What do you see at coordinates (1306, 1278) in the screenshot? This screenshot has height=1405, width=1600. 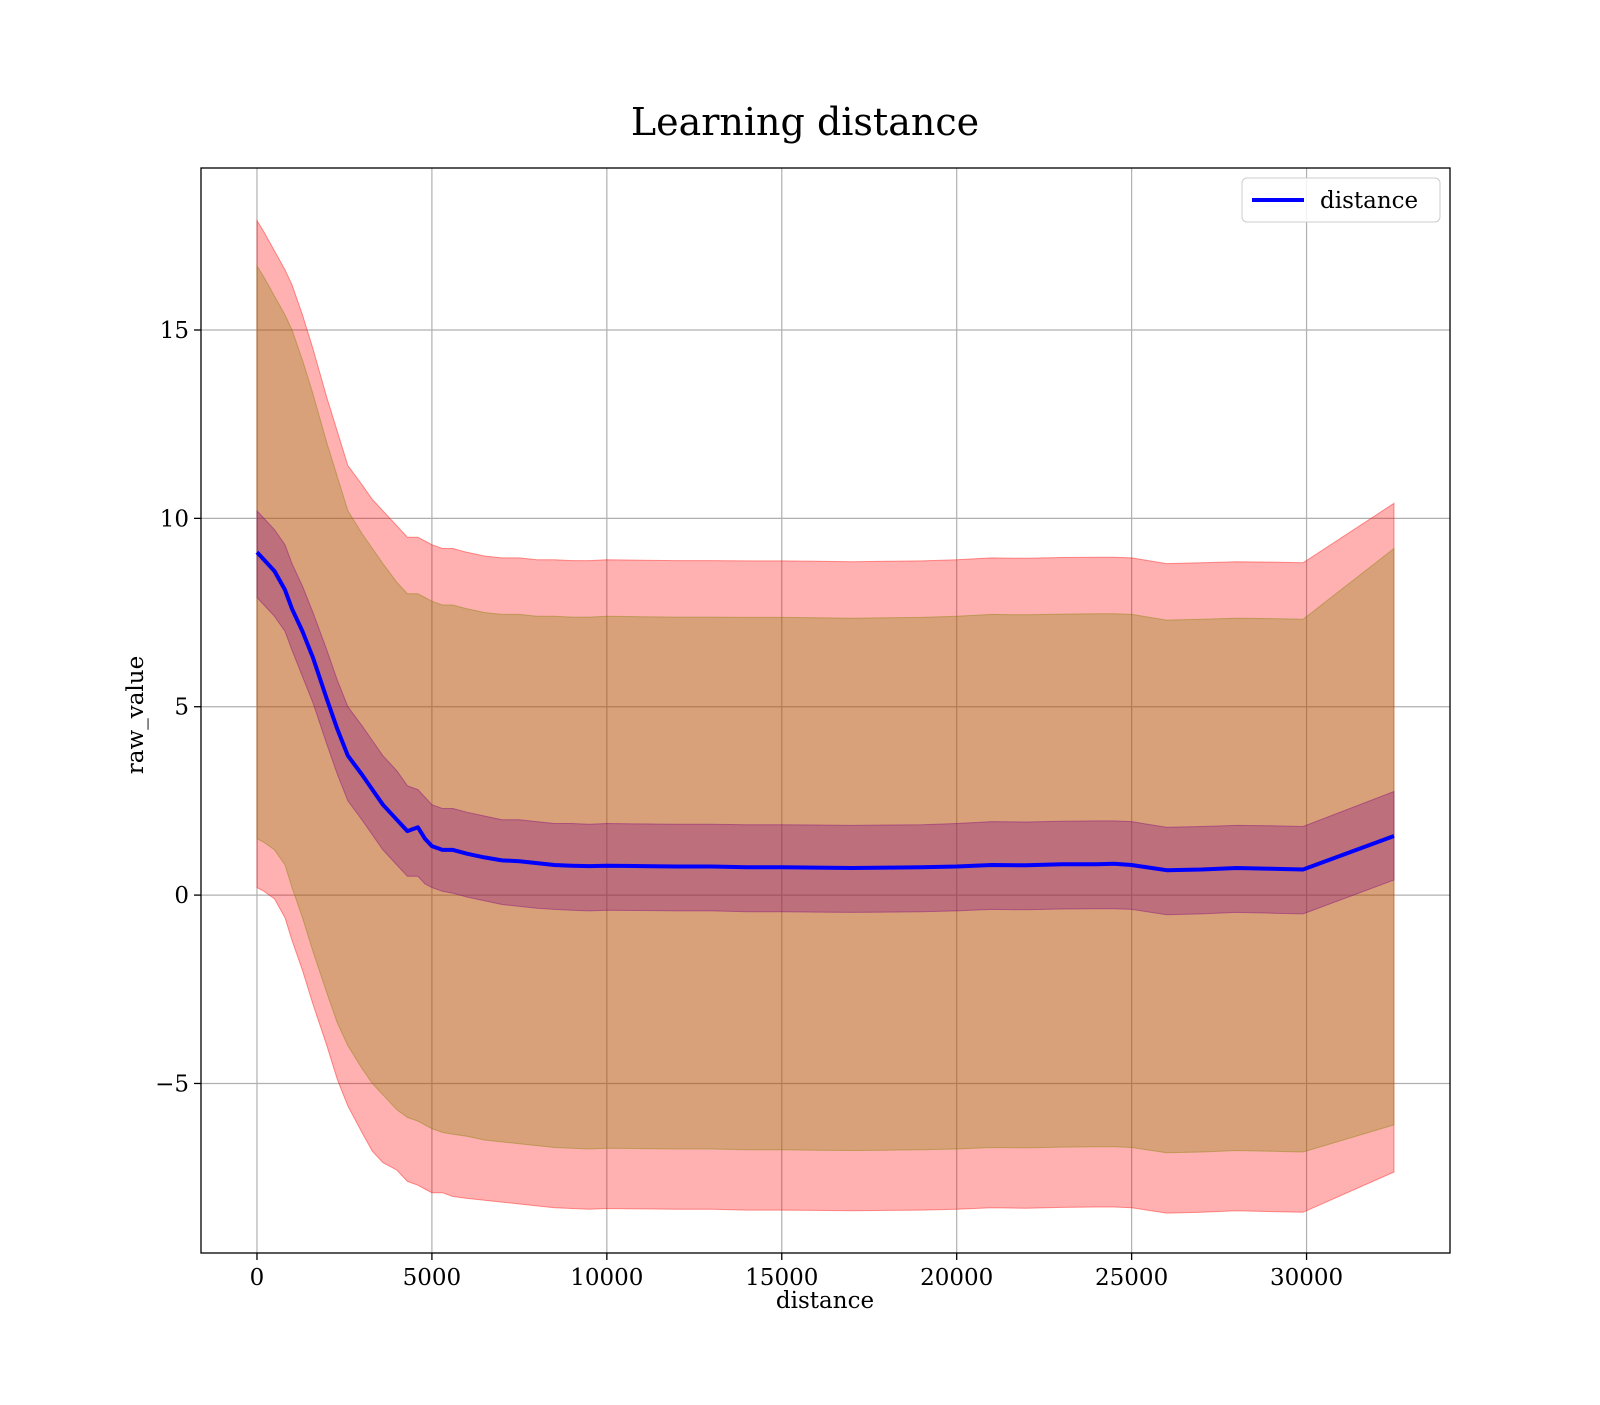 I see `x-tick-label: 30000` at bounding box center [1306, 1278].